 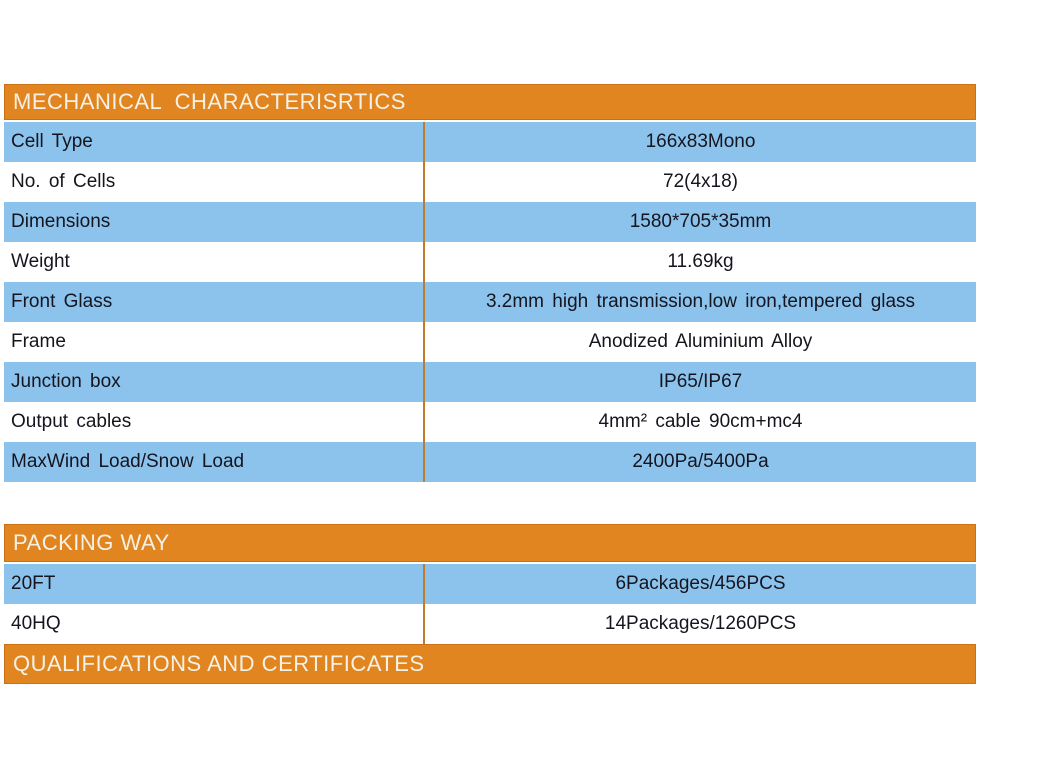 I want to click on mechanical-characteristics-header: MECHANICAL CHARACTERISRTICS, so click(x=490, y=102).